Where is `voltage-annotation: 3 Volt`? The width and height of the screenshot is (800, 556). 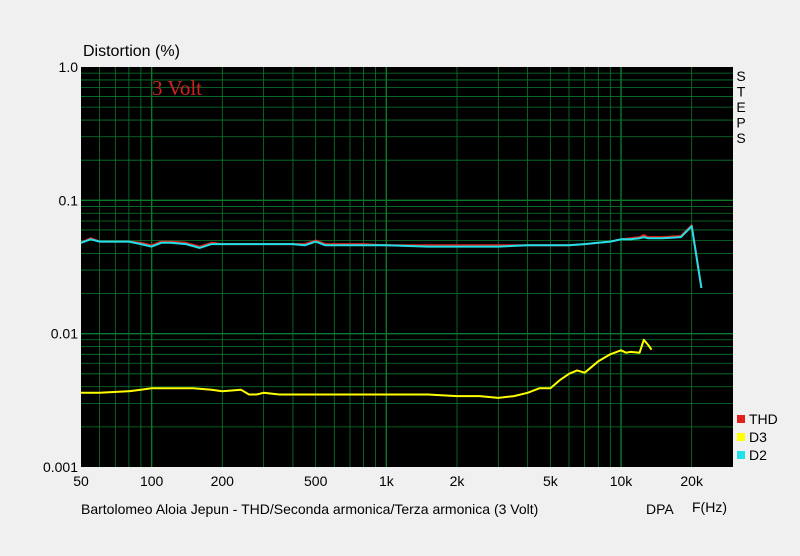 voltage-annotation: 3 Volt is located at coordinates (177, 88).